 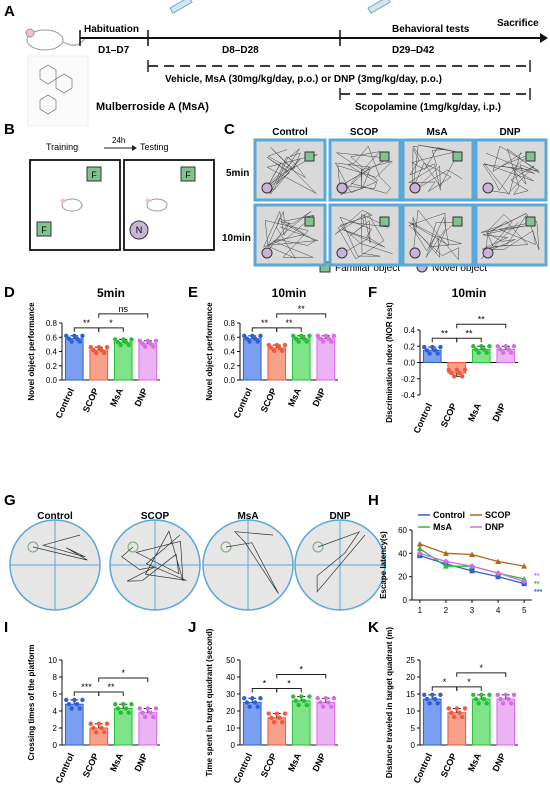 What do you see at coordinates (469, 293) in the screenshot?
I see `chart-title: 10min` at bounding box center [469, 293].